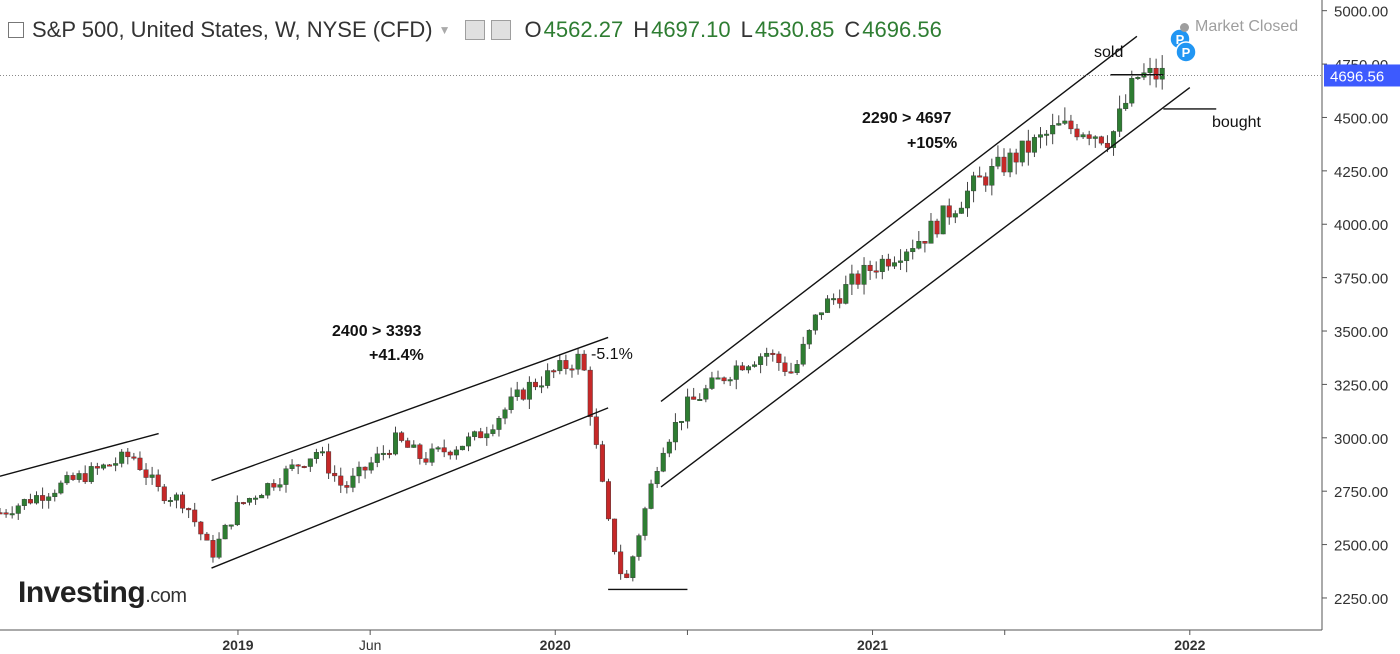 This screenshot has width=1400, height=654. What do you see at coordinates (746, 29) in the screenshot?
I see `low-label: L` at bounding box center [746, 29].